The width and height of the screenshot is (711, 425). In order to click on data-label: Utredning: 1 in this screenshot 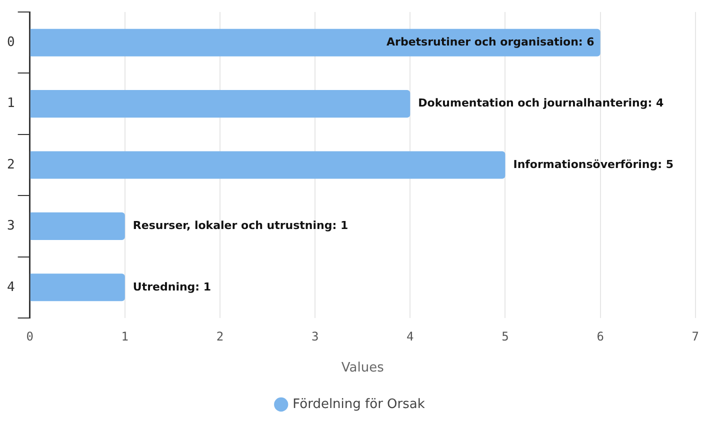, I will do `click(172, 287)`.